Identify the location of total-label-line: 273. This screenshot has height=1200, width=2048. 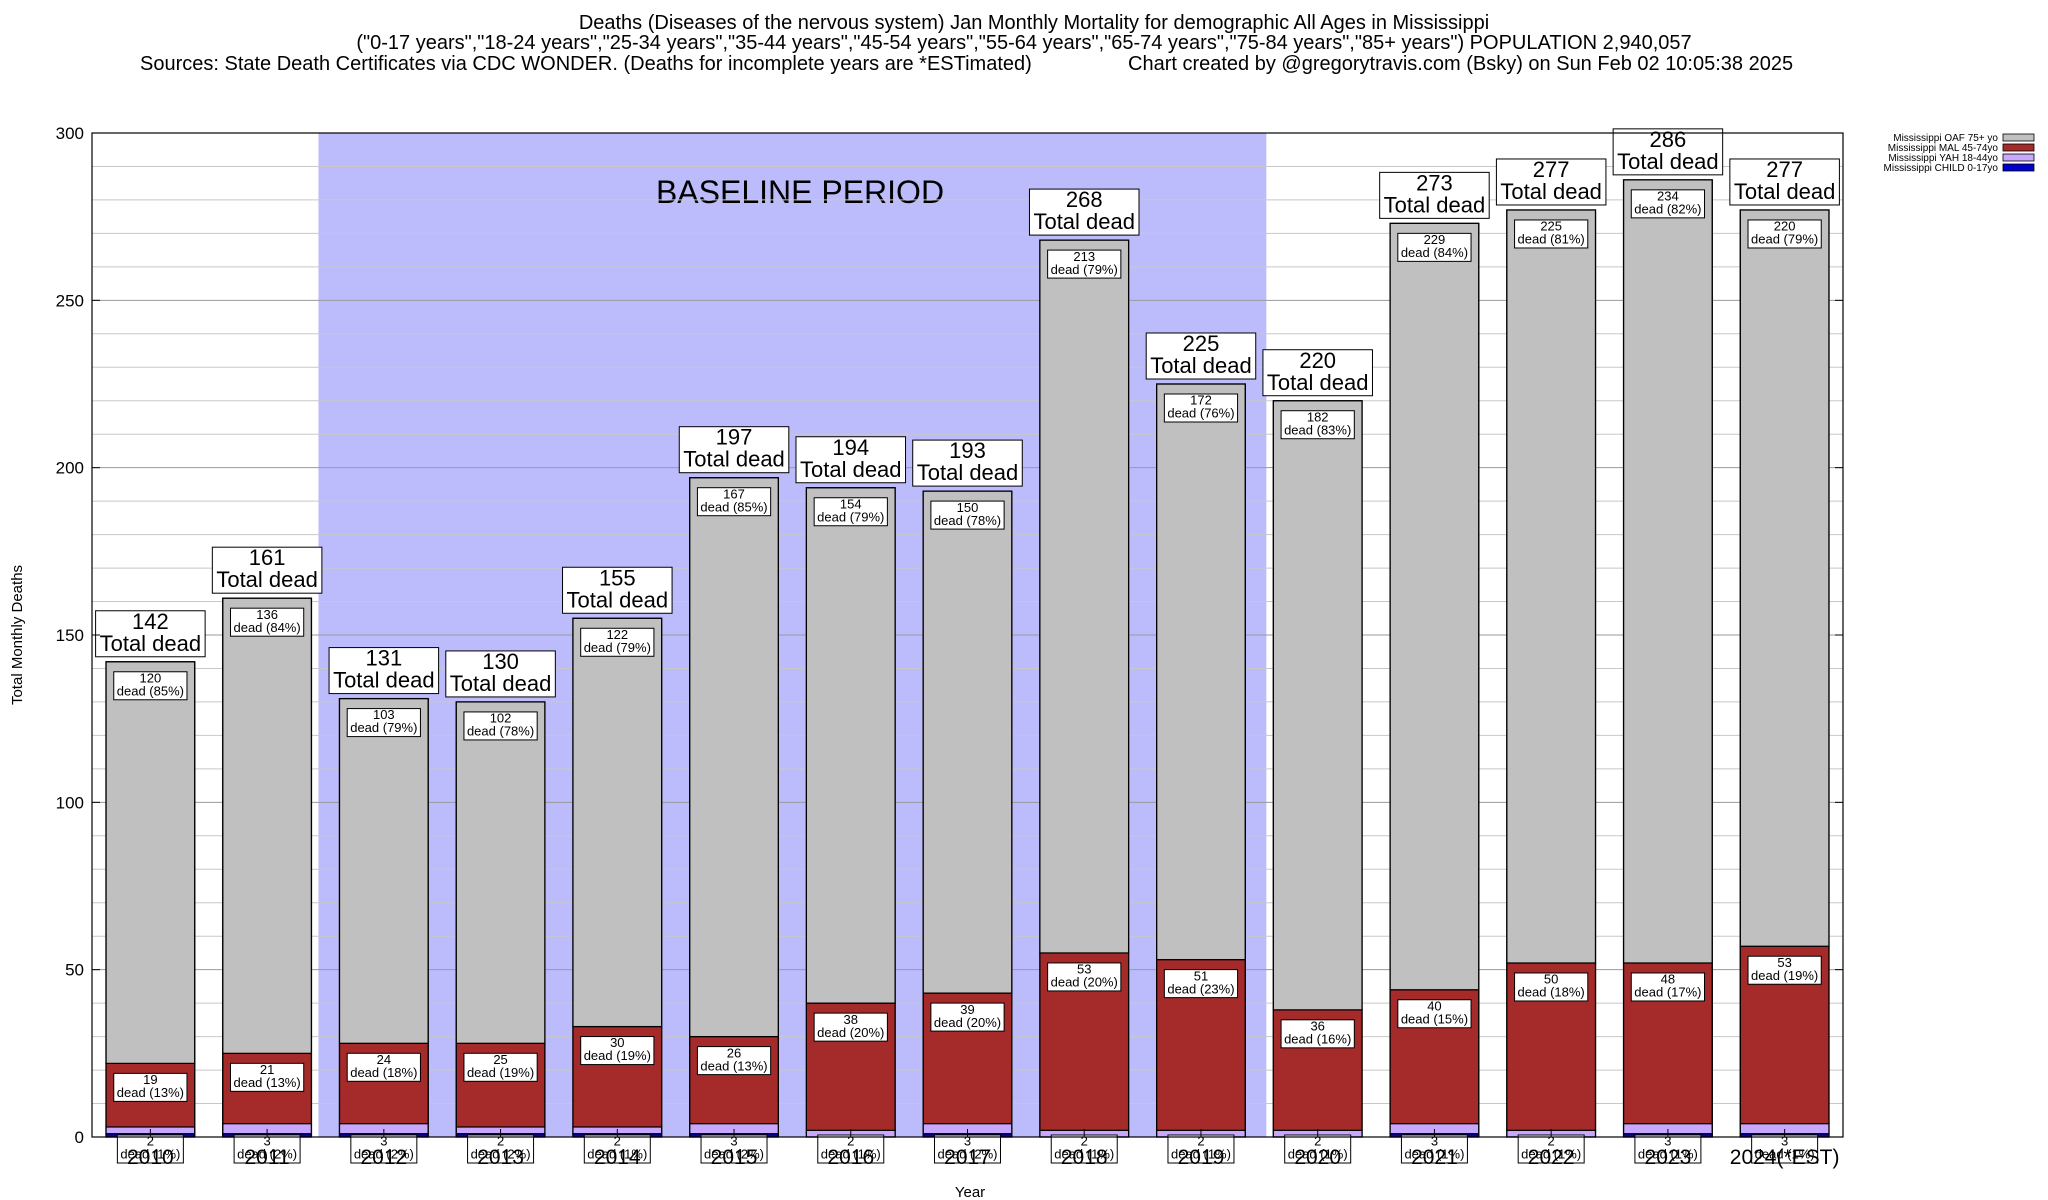
(1434, 182).